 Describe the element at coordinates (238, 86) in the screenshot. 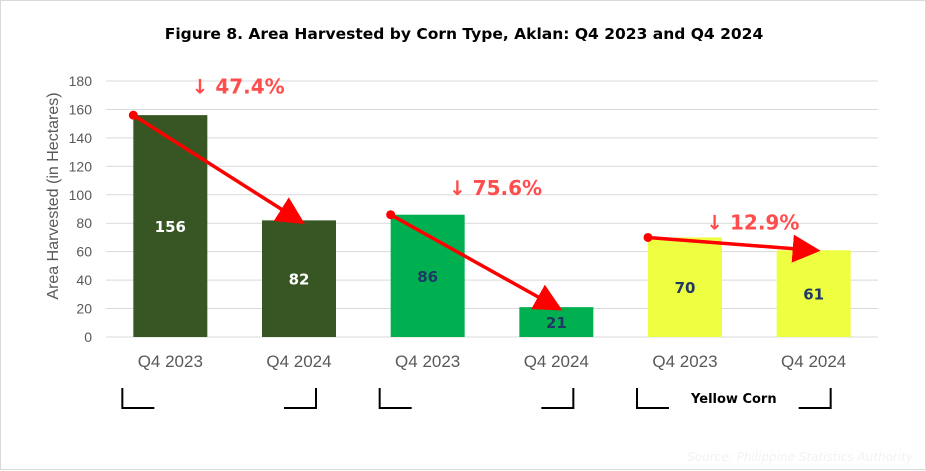

I see `percent-change: ↓ 47.4%` at that location.